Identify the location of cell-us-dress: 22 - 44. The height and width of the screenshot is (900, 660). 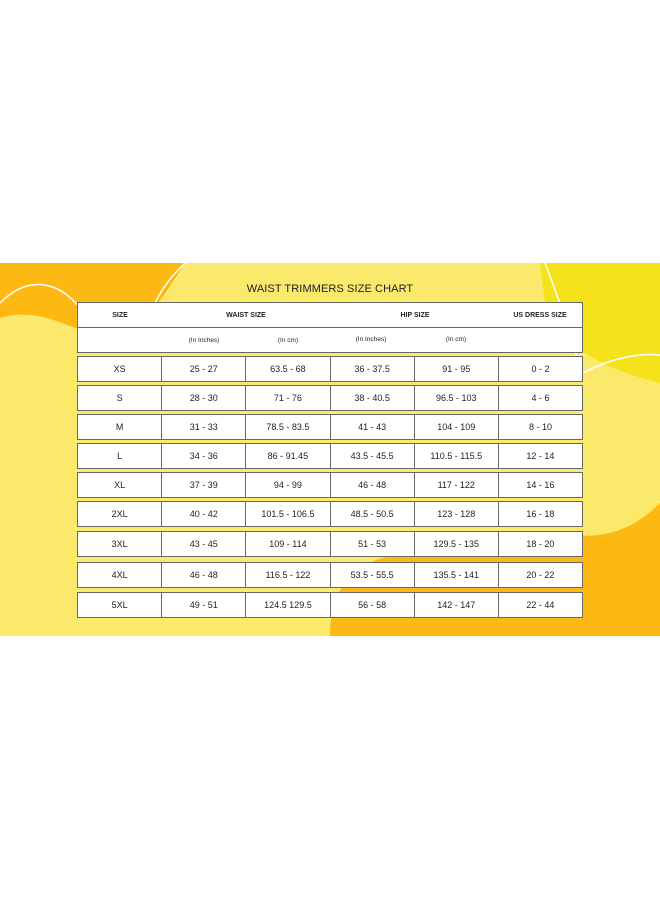
(539, 605).